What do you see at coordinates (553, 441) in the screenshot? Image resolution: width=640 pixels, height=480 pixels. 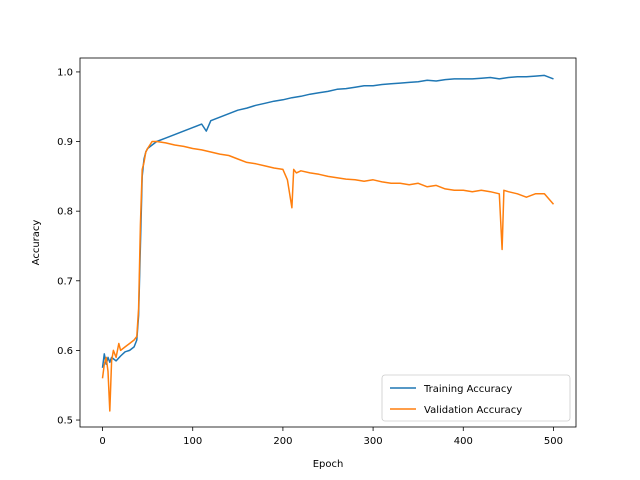 I see `x-tick-label: 500` at bounding box center [553, 441].